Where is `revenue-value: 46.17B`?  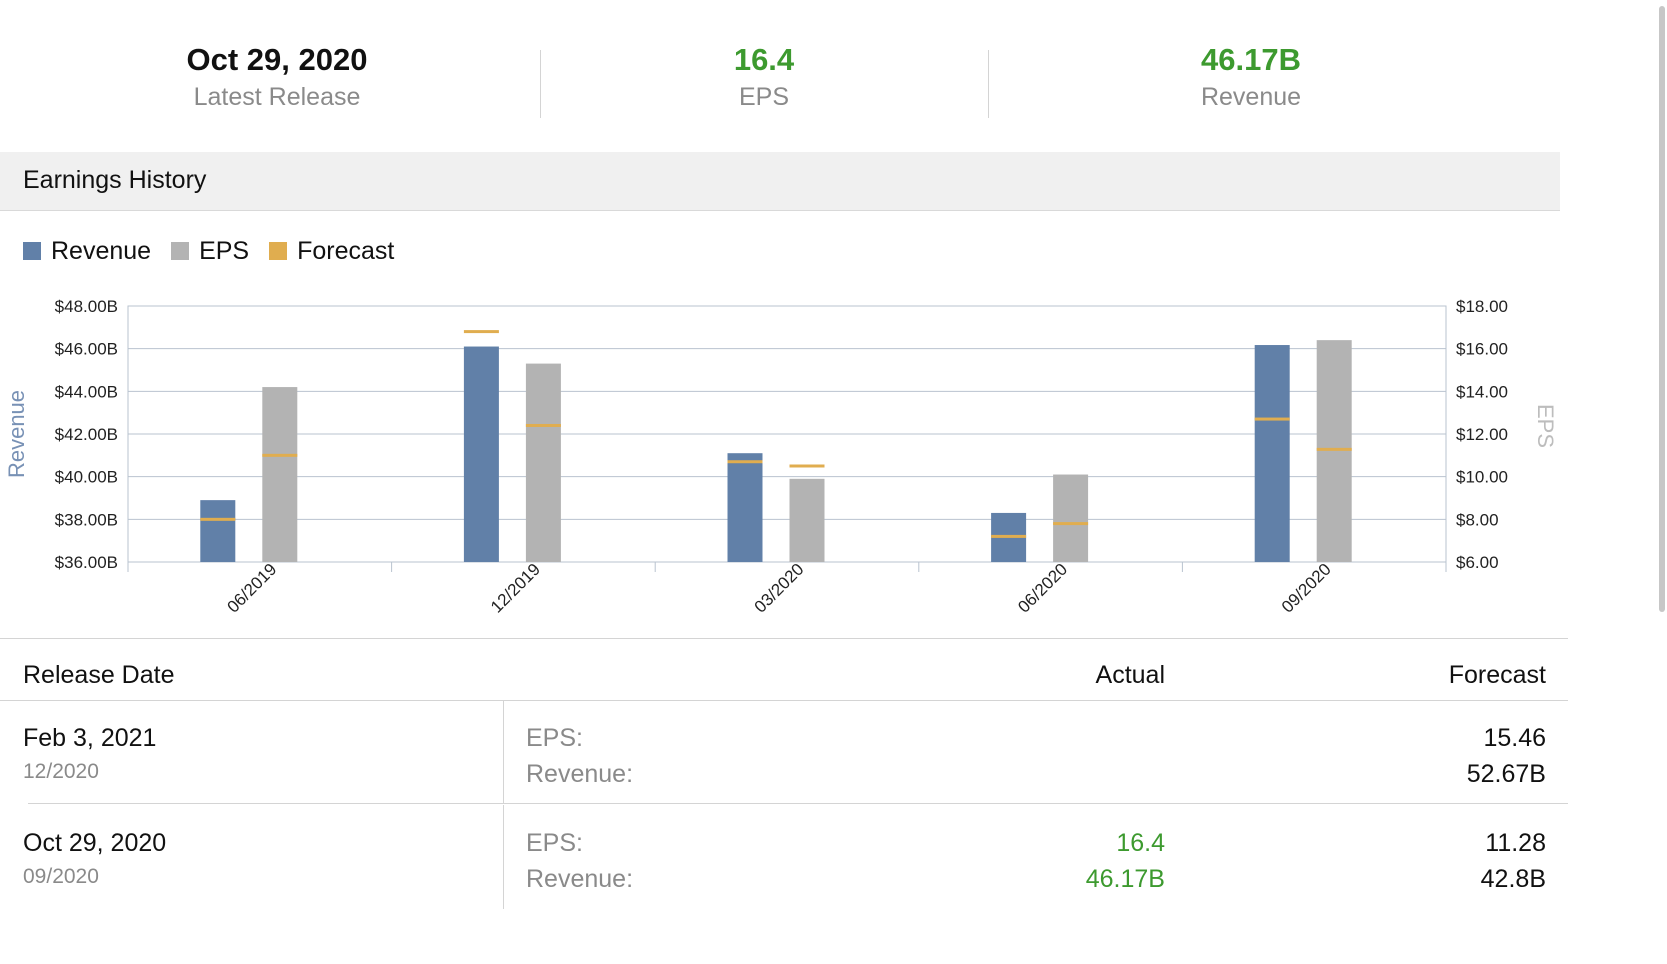
revenue-value: 46.17B is located at coordinates (1251, 59).